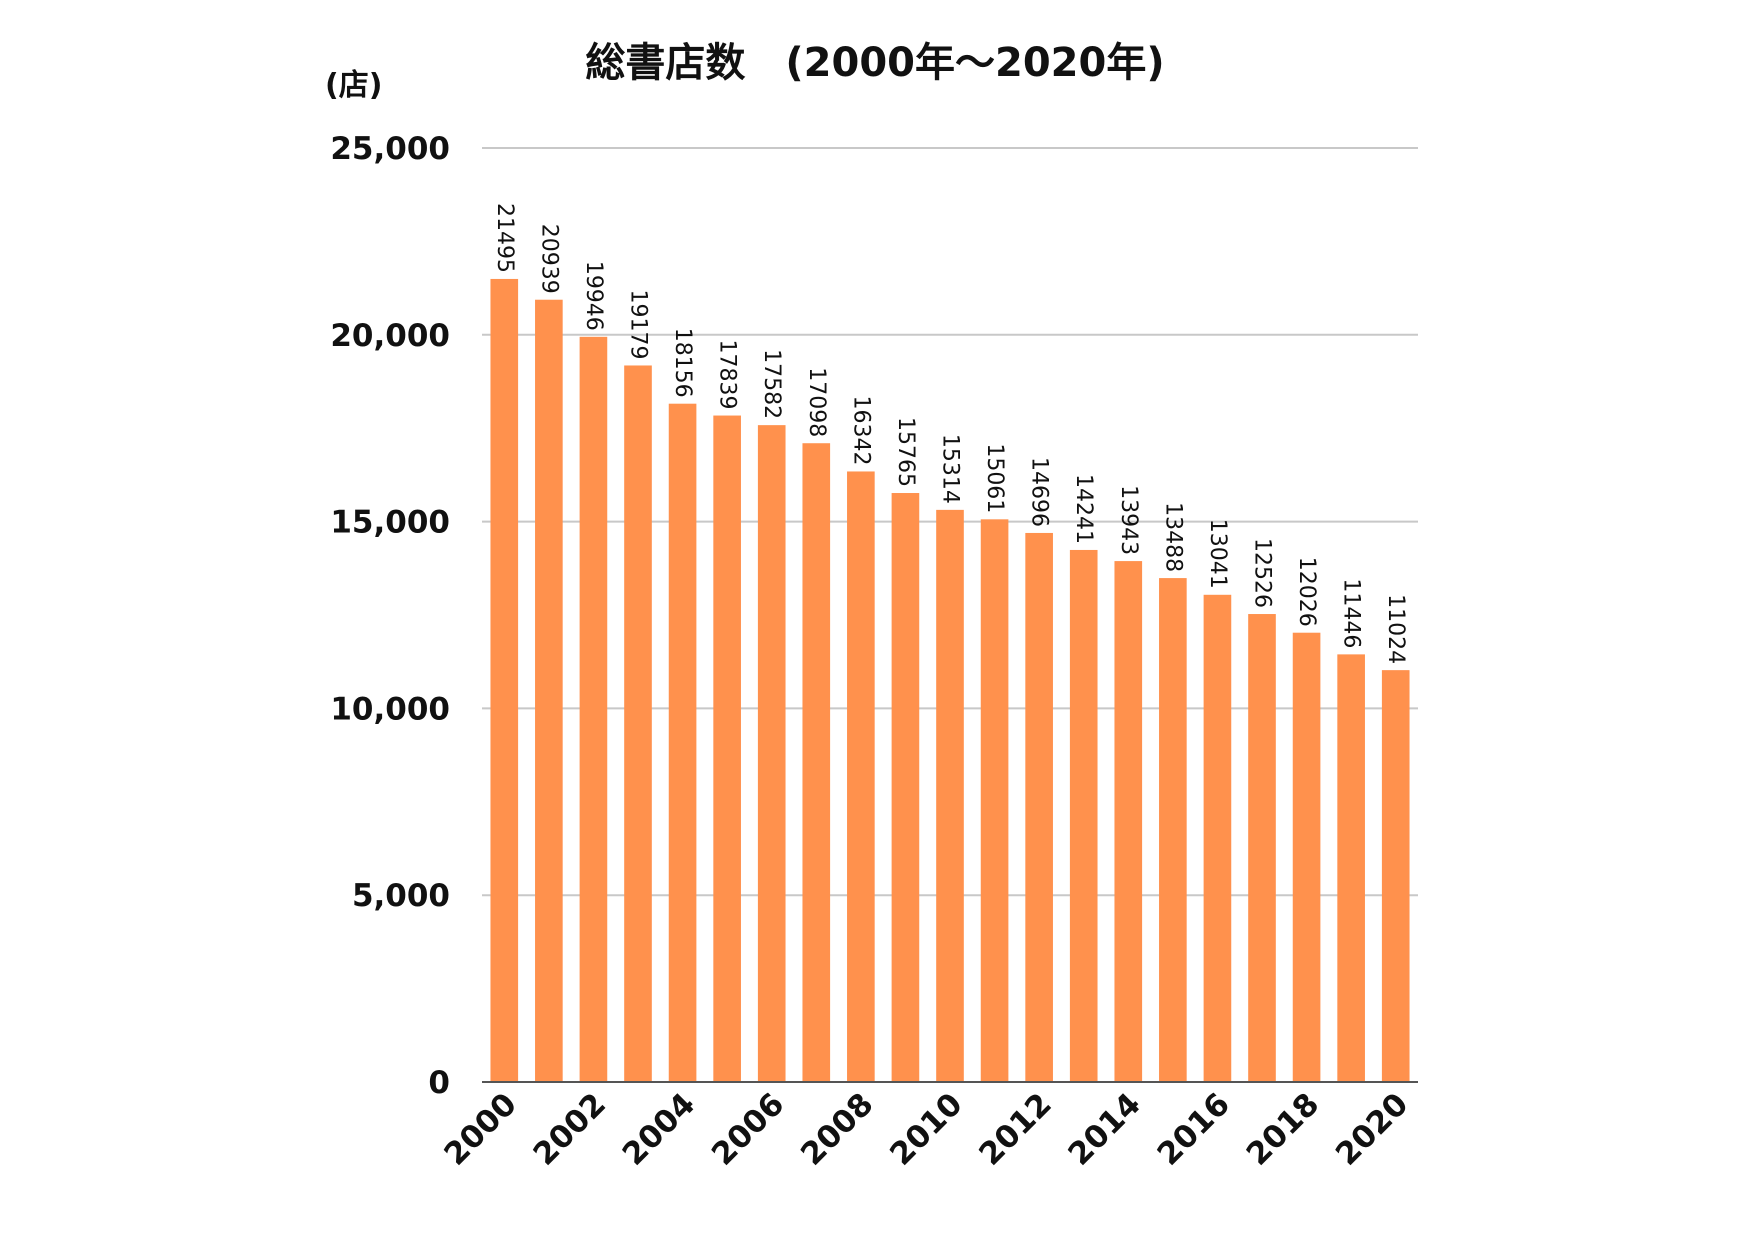 The width and height of the screenshot is (1748, 1245). Describe the element at coordinates (480, 1129) in the screenshot. I see `x-tick-label: 2000` at that location.